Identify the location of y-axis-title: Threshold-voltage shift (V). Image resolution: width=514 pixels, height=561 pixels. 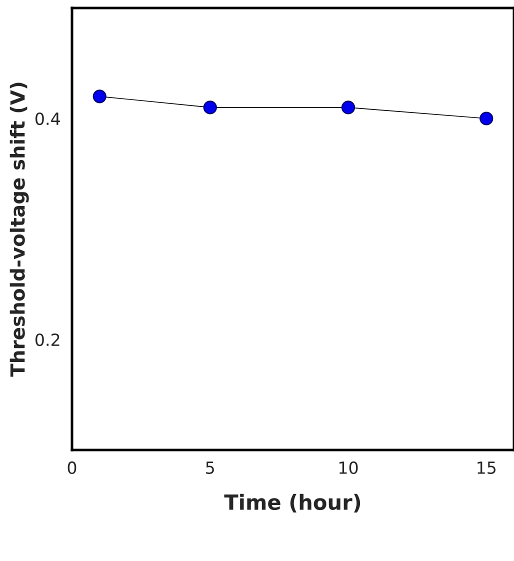
(19, 229).